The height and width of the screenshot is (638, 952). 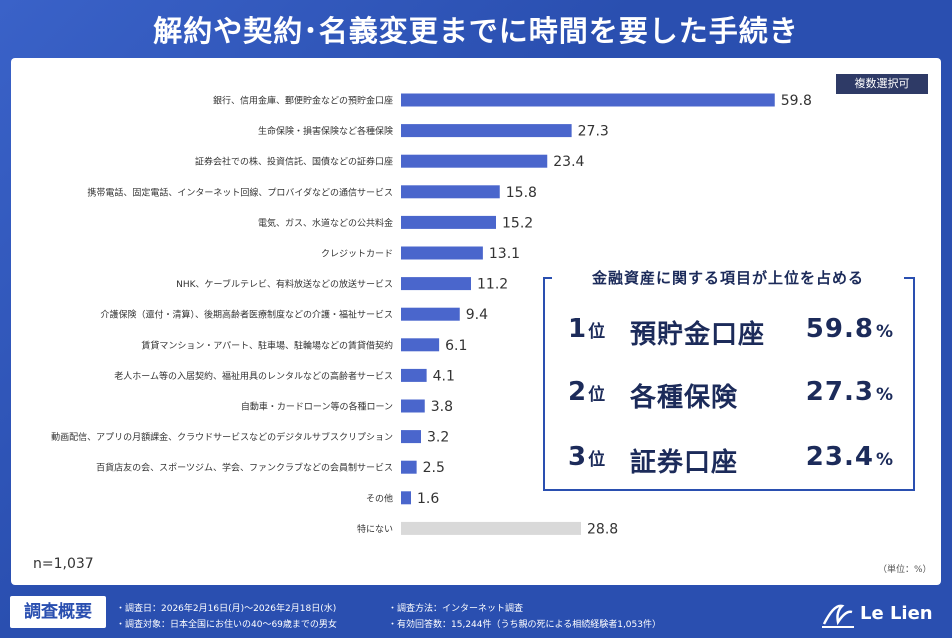 What do you see at coordinates (476, 31) in the screenshot?
I see `page-title: 解約や契約･名義変更までに時間を要した手続き` at bounding box center [476, 31].